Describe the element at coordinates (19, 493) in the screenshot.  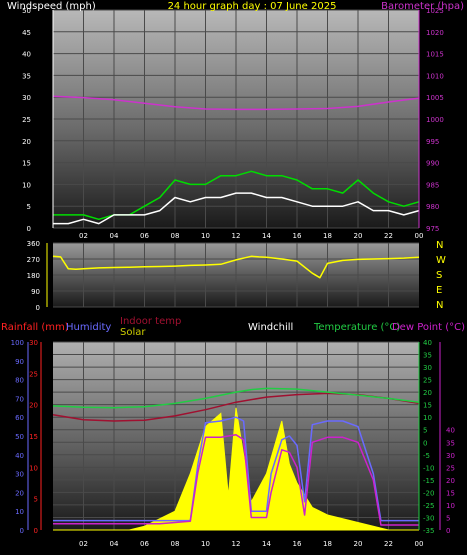
I see `humidity-tick-label: 20` at that location.